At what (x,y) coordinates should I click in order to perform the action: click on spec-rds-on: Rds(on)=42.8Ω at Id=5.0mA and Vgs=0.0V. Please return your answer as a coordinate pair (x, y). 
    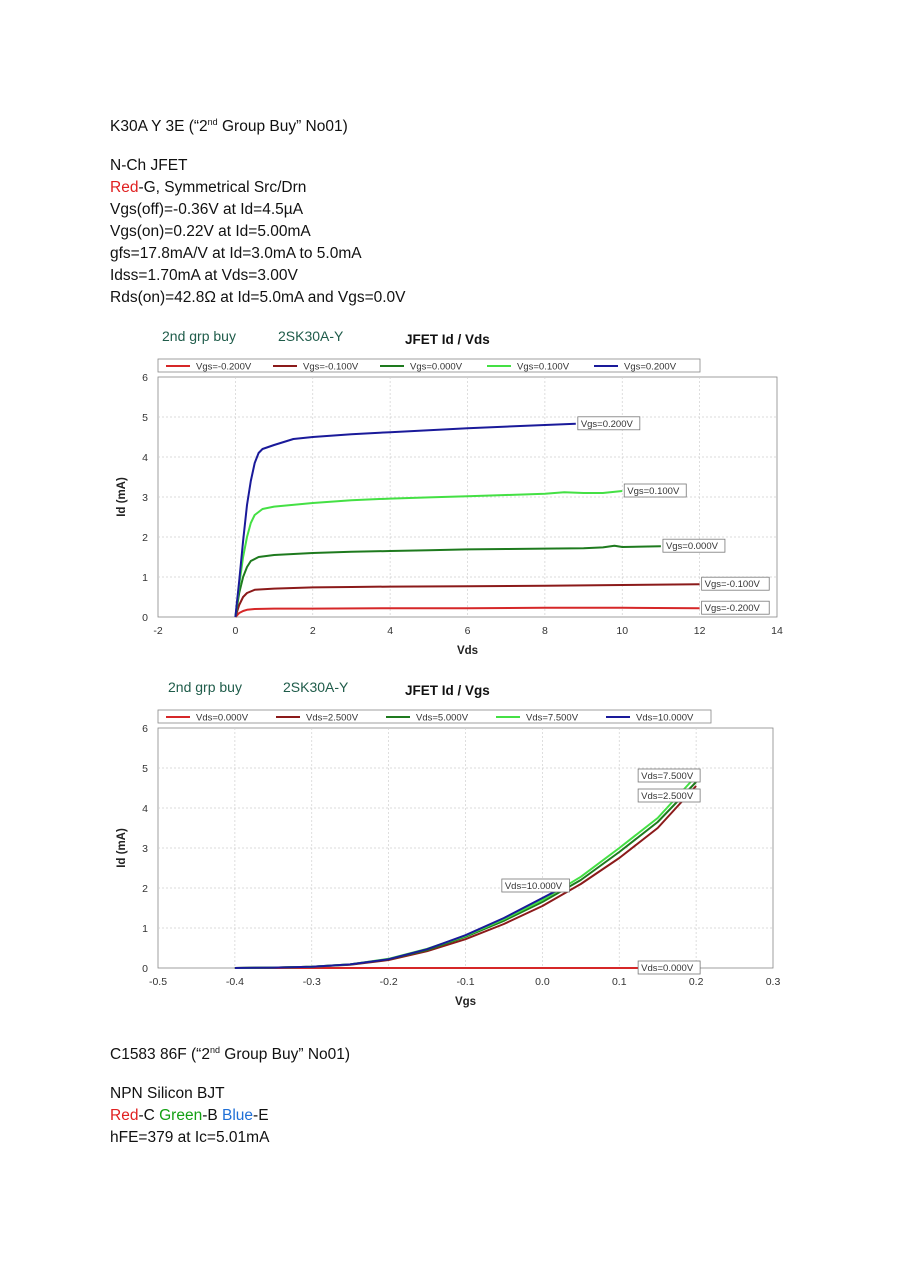
    Looking at the image, I should click on (258, 297).